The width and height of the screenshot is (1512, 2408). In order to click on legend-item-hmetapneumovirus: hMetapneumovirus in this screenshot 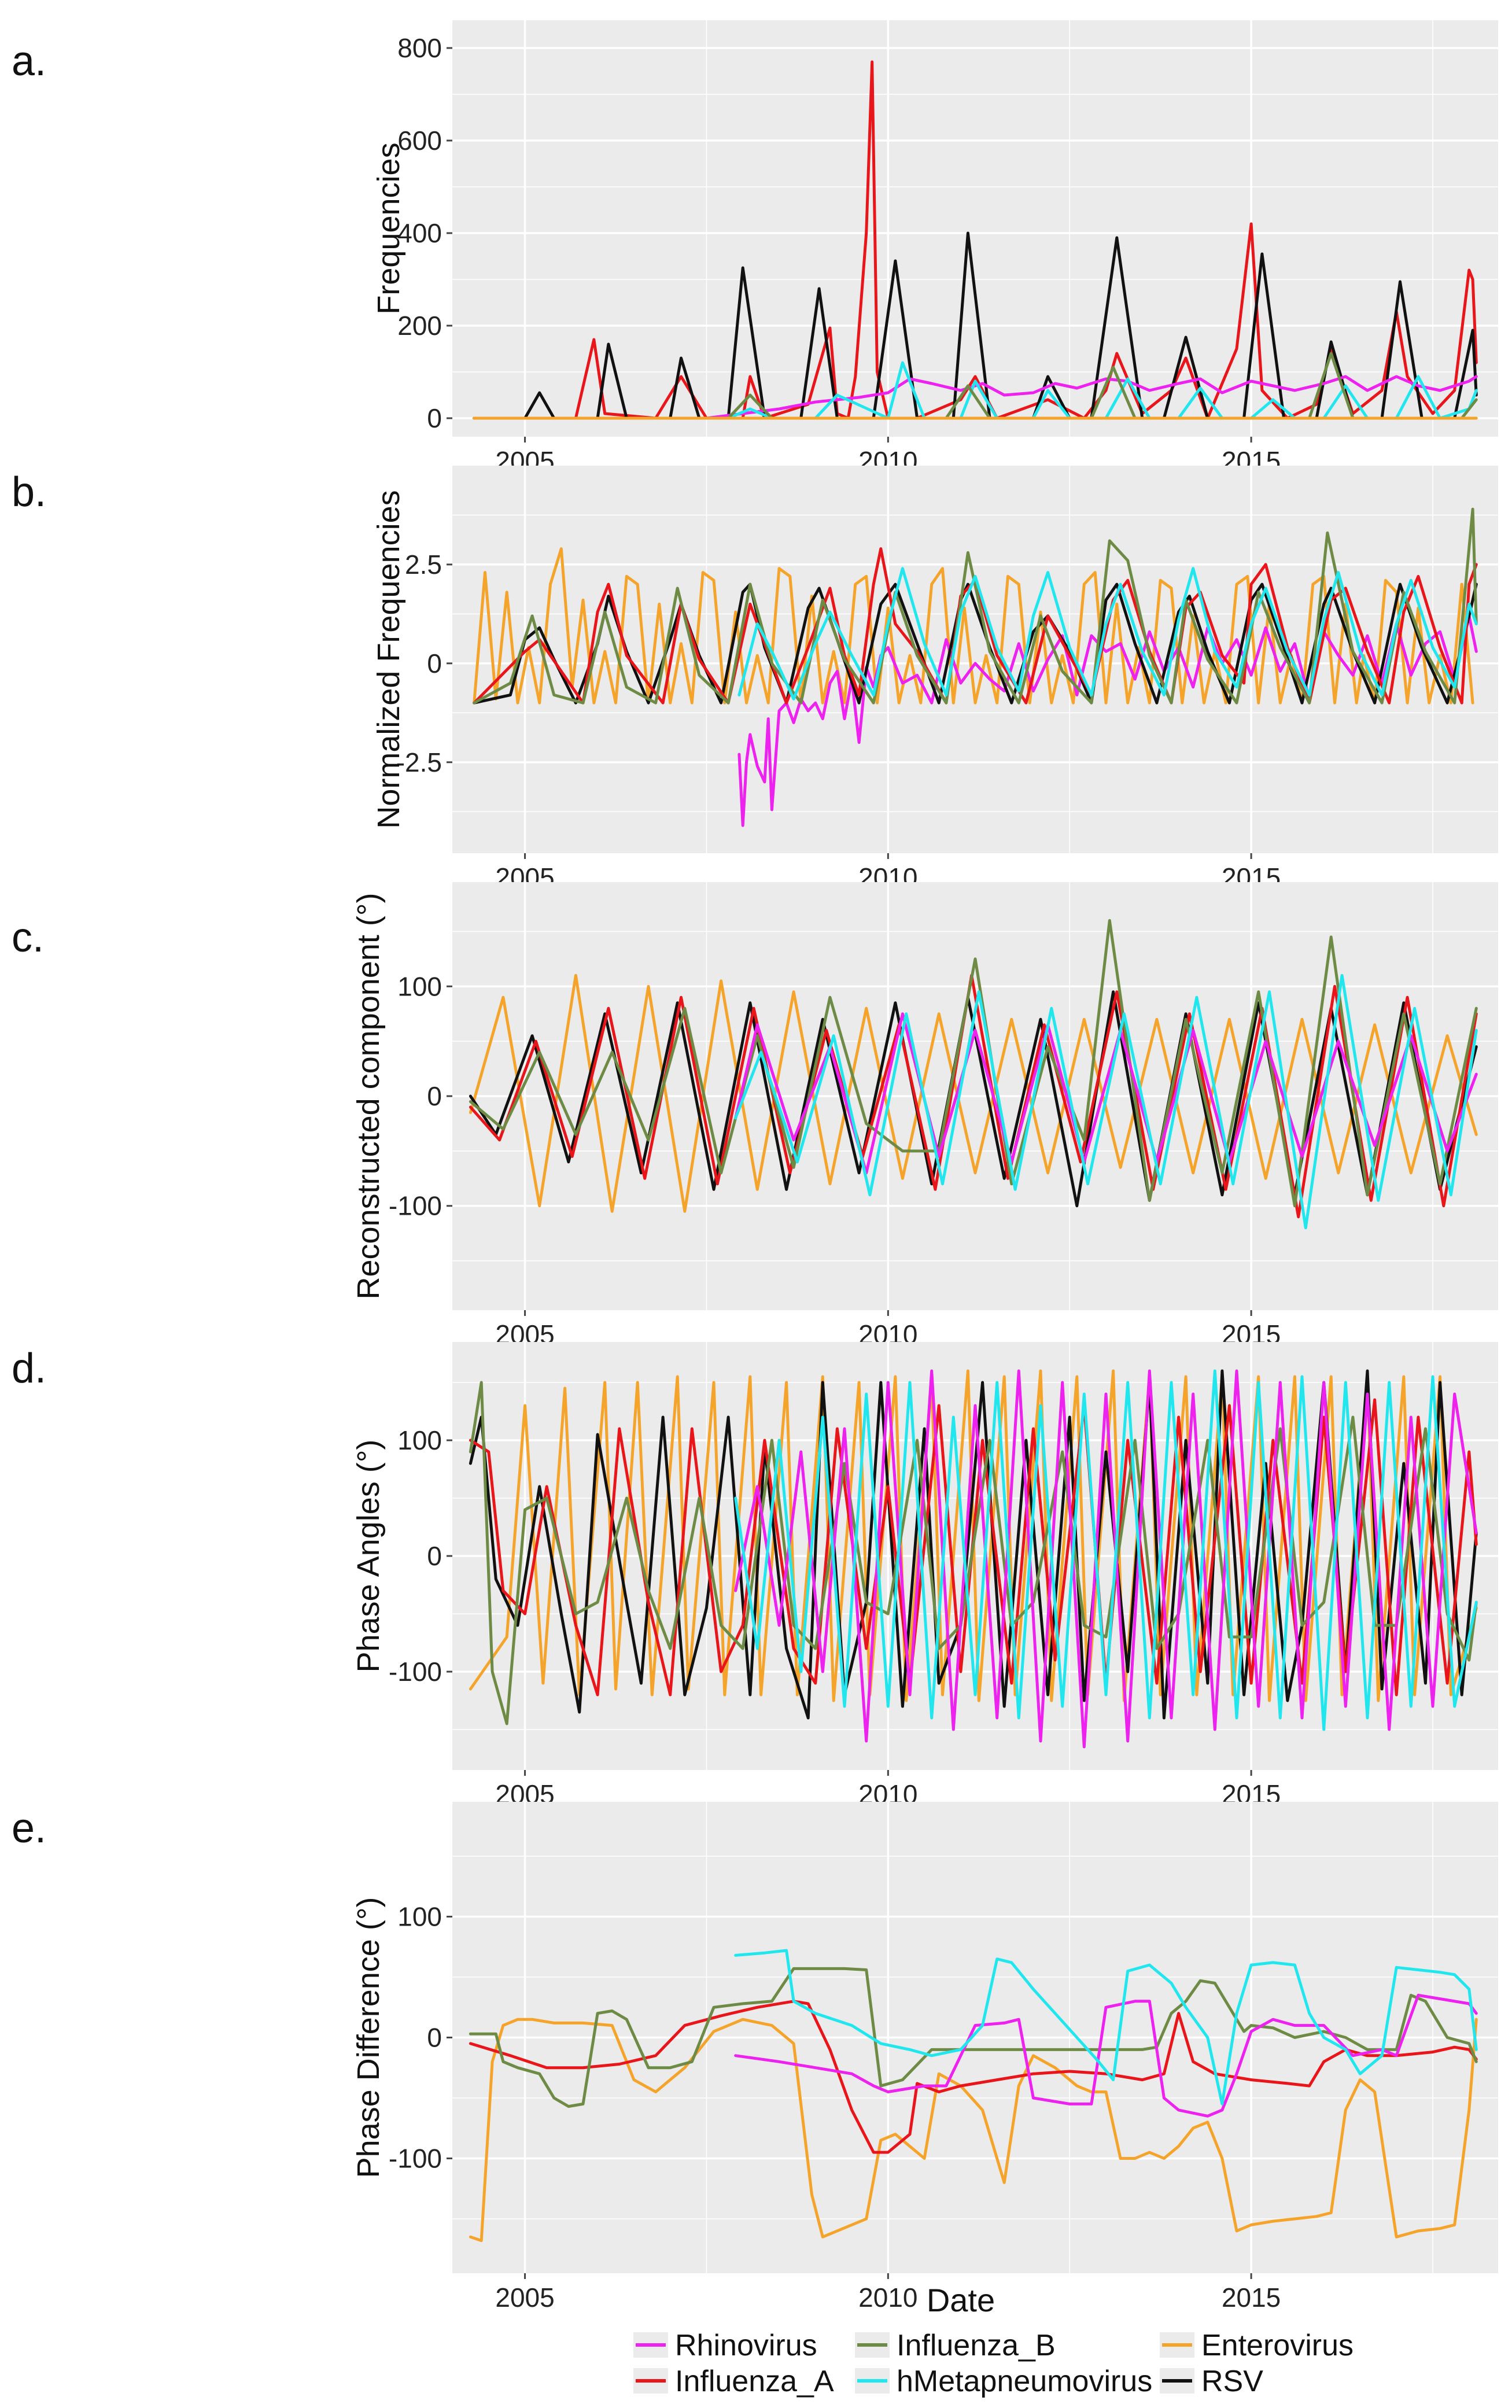, I will do `click(1003, 2381)`.